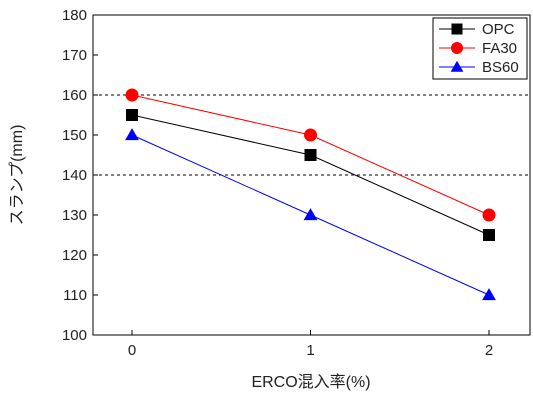 This screenshot has width=533, height=396. What do you see at coordinates (74, 335) in the screenshot?
I see `y-tick-label: 100` at bounding box center [74, 335].